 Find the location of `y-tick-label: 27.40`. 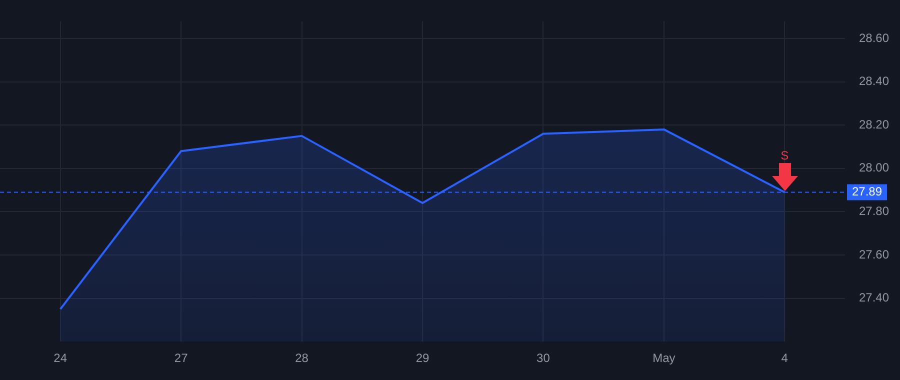

y-tick-label: 27.40 is located at coordinates (874, 297).